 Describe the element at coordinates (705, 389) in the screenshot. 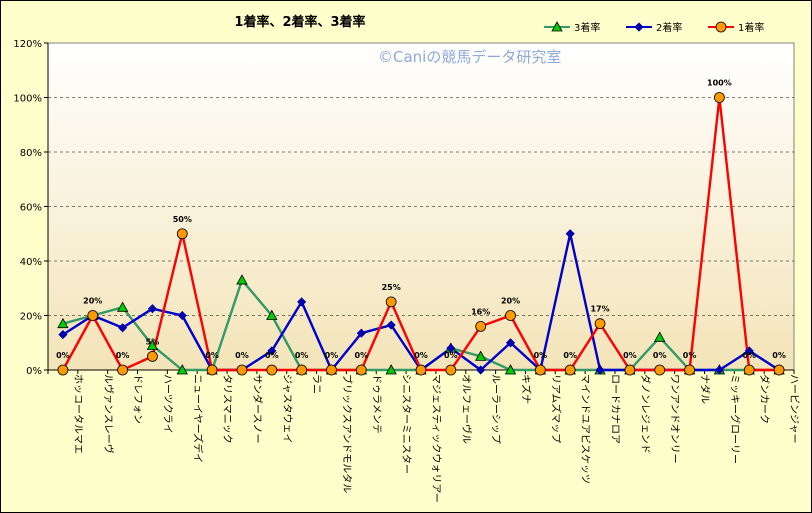

I see `category-label: ナダル` at that location.